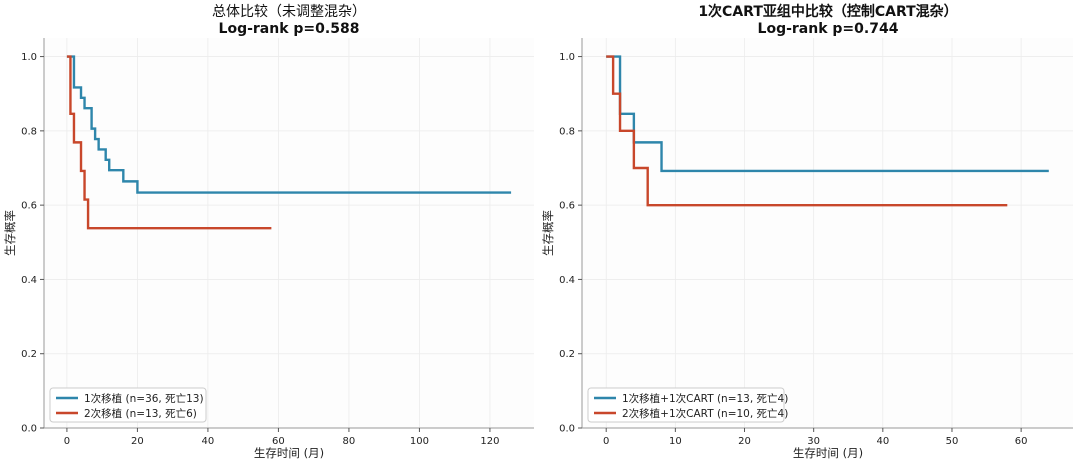 Image resolution: width=1080 pixels, height=467 pixels. What do you see at coordinates (548, 233) in the screenshot?
I see `p2-y-axis-label: 生存概率` at bounding box center [548, 233].